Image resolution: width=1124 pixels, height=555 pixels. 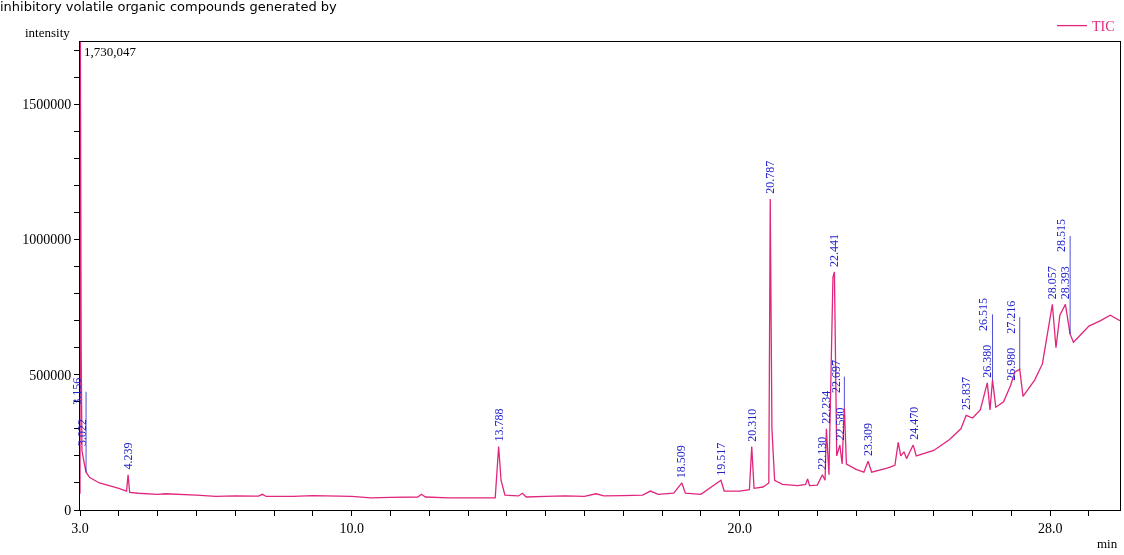 I want to click on x-axis-title: min, so click(x=1107, y=543).